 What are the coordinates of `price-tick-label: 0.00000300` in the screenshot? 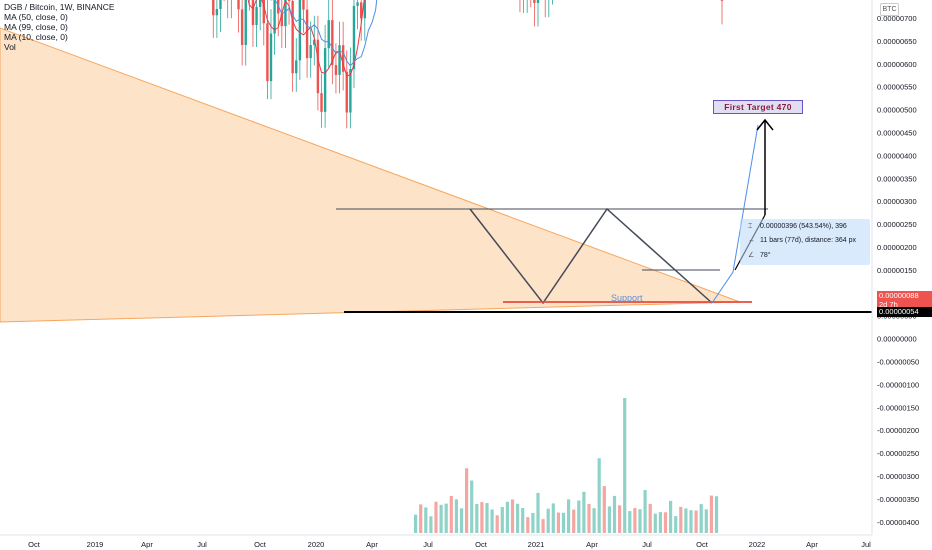 It's located at (897, 201).